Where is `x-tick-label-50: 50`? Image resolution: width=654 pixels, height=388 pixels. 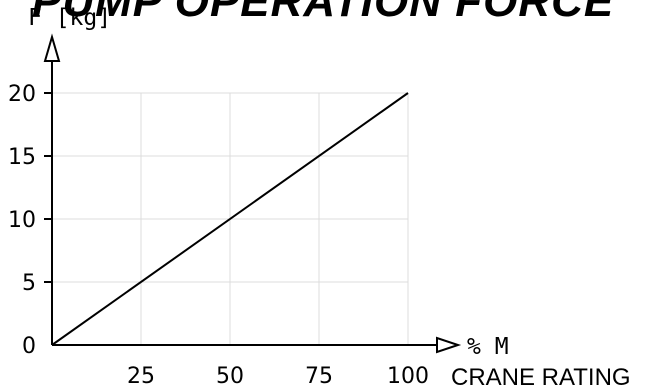 x-tick-label-50: 50 is located at coordinates (230, 376).